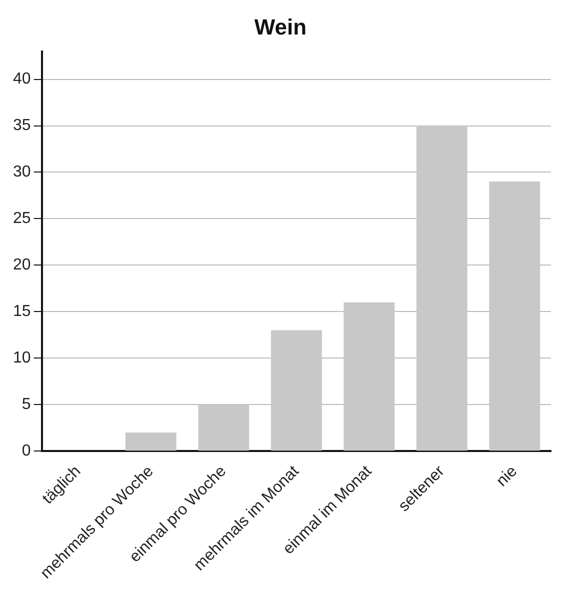  Describe the element at coordinates (26, 405) in the screenshot. I see `y-tick-label: 5` at that location.